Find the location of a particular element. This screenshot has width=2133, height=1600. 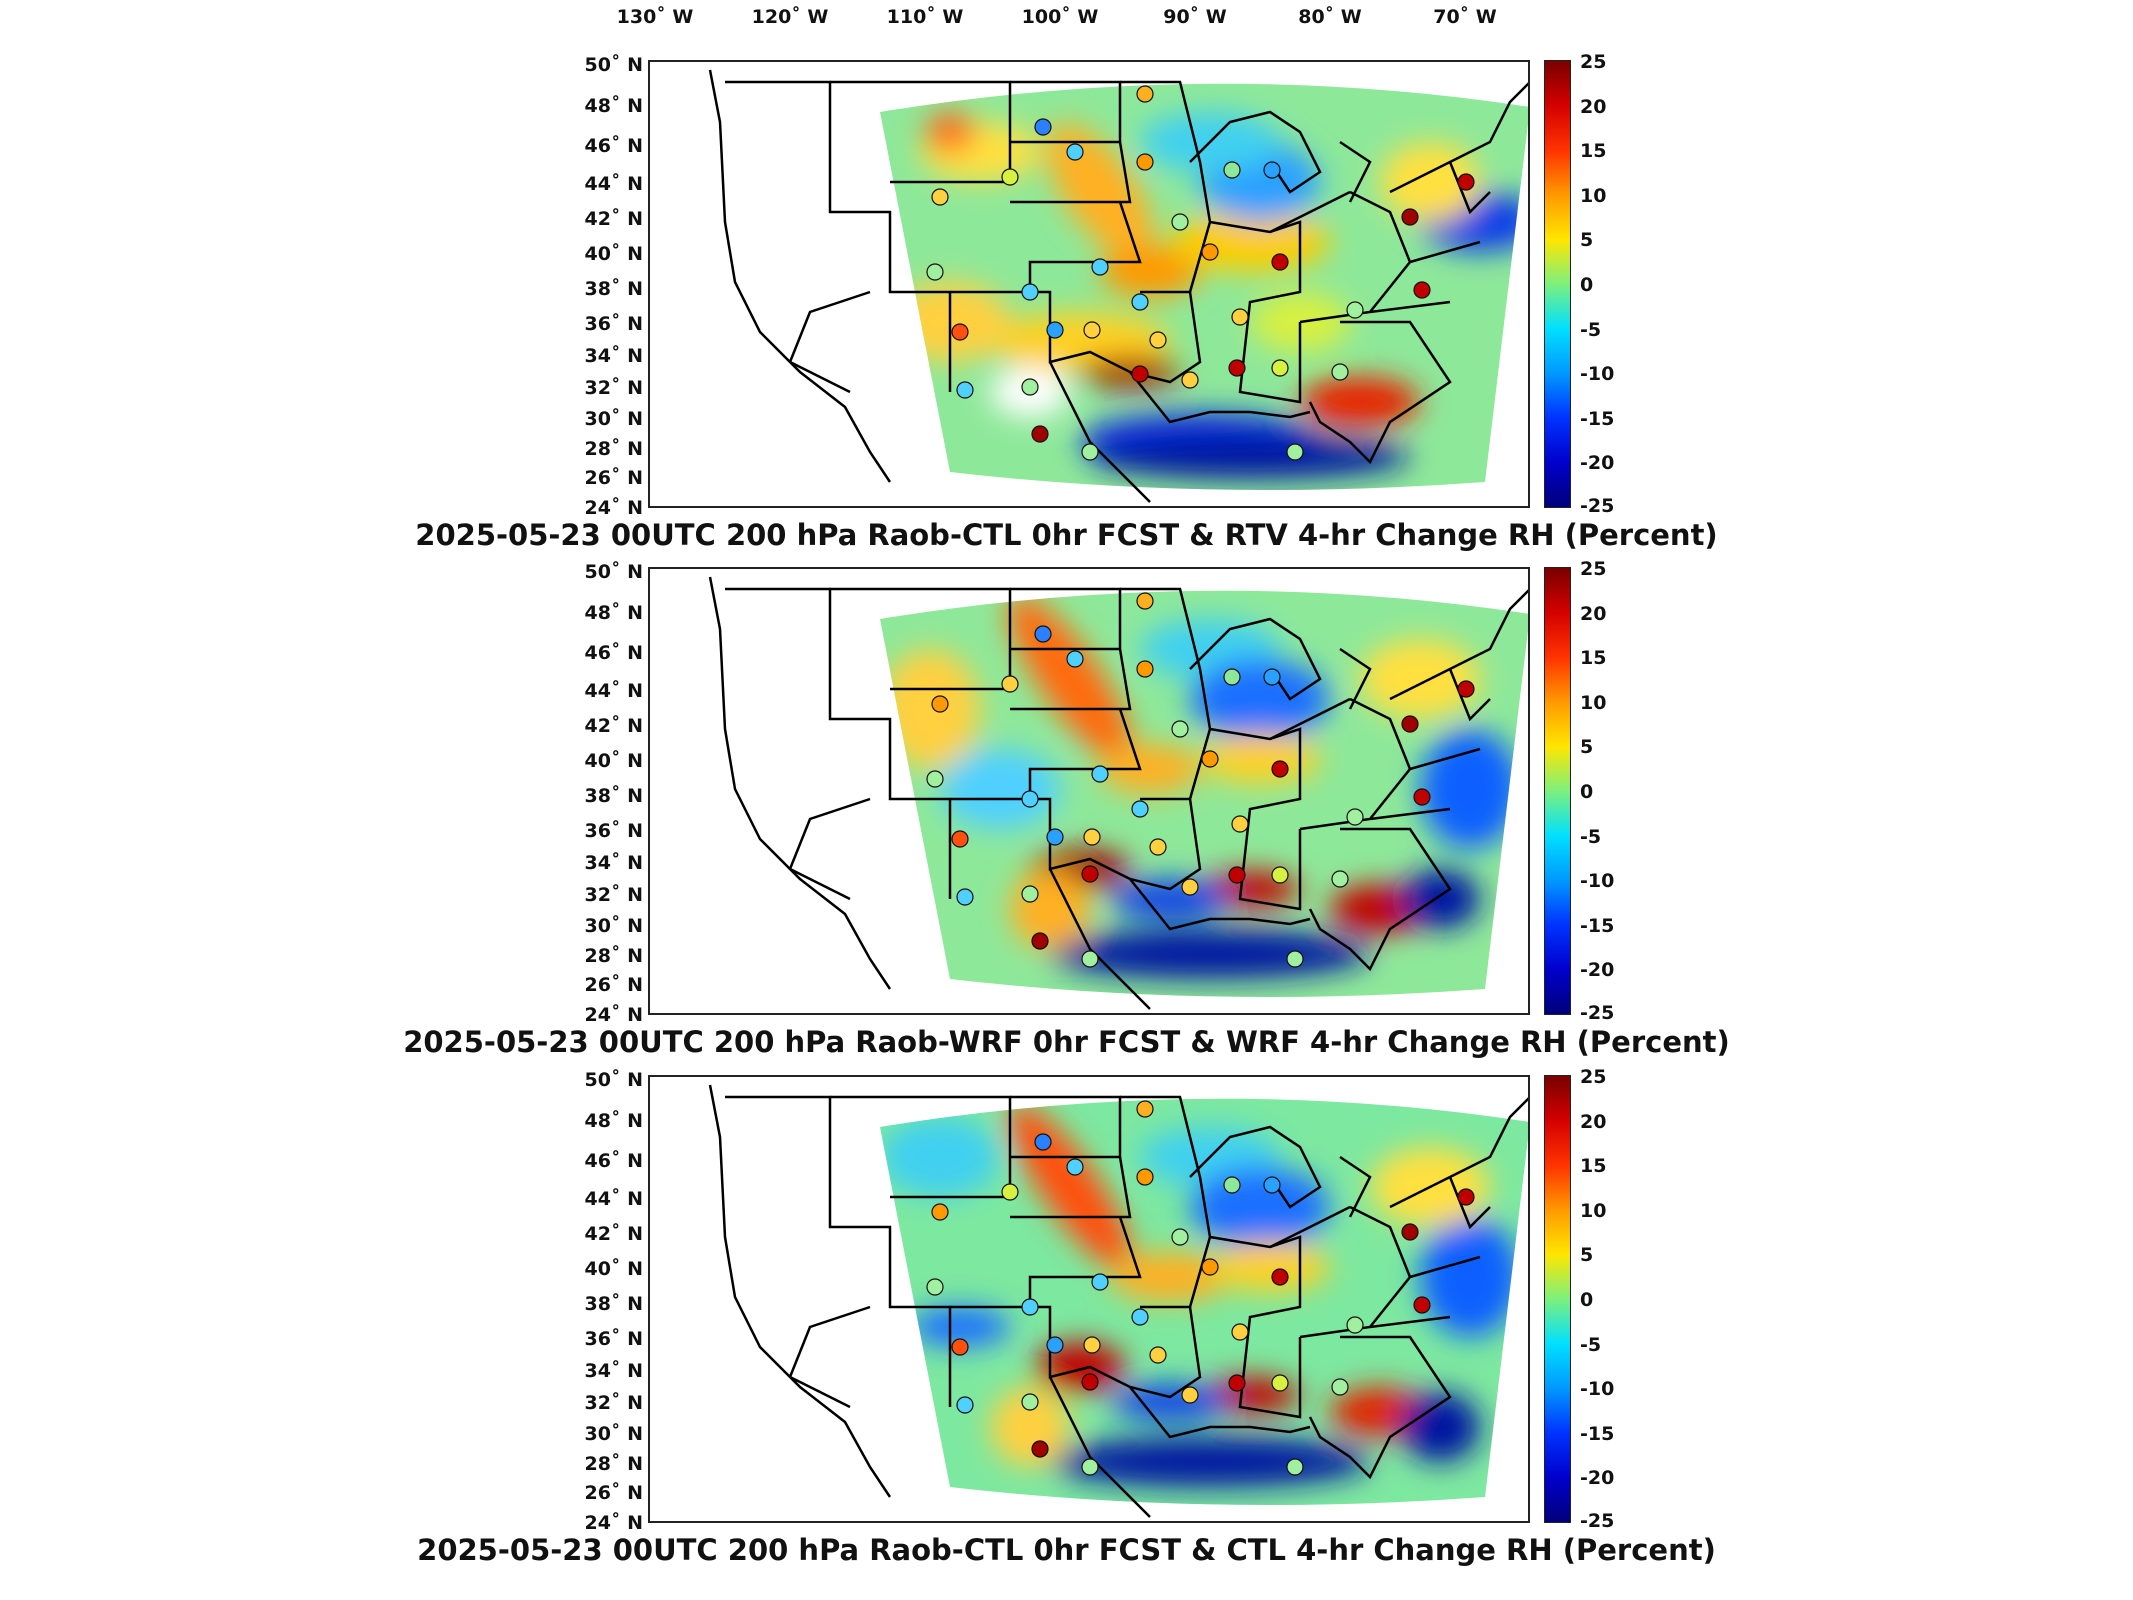

lon-label: 110˚ W is located at coordinates (925, 17).